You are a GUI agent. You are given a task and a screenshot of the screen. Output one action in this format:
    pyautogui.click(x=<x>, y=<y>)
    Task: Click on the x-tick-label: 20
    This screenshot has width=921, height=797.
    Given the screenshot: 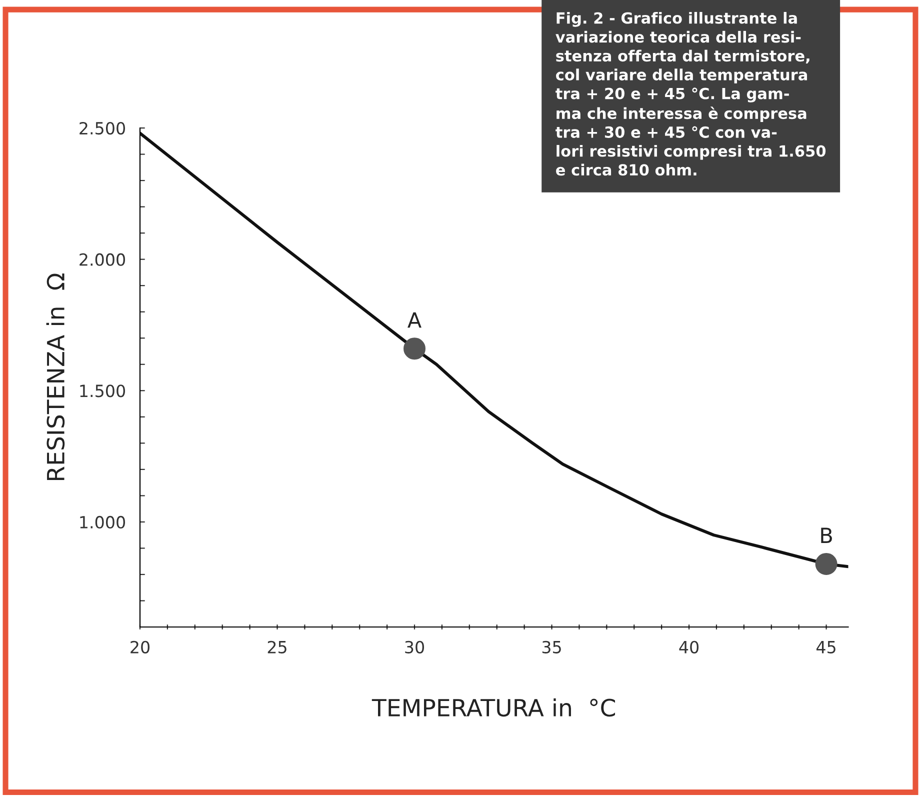 What is the action you would take?
    pyautogui.click(x=140, y=647)
    